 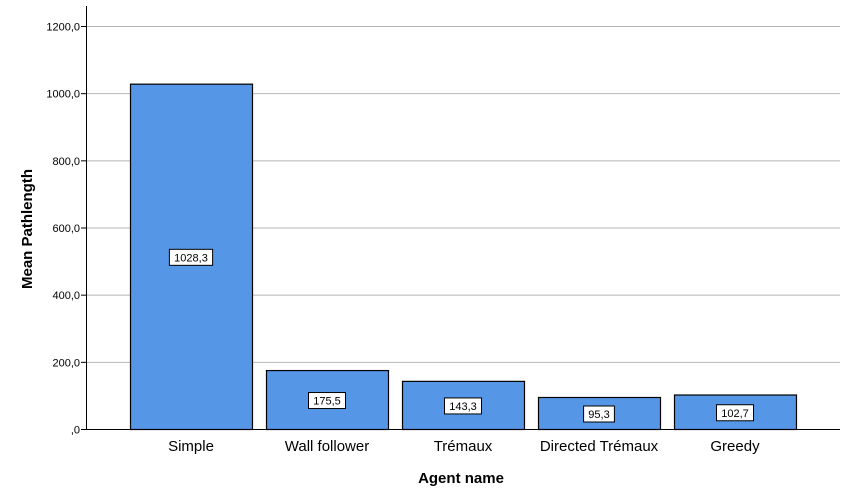 What do you see at coordinates (599, 446) in the screenshot?
I see `x-tick-label: Directed Trémaux` at bounding box center [599, 446].